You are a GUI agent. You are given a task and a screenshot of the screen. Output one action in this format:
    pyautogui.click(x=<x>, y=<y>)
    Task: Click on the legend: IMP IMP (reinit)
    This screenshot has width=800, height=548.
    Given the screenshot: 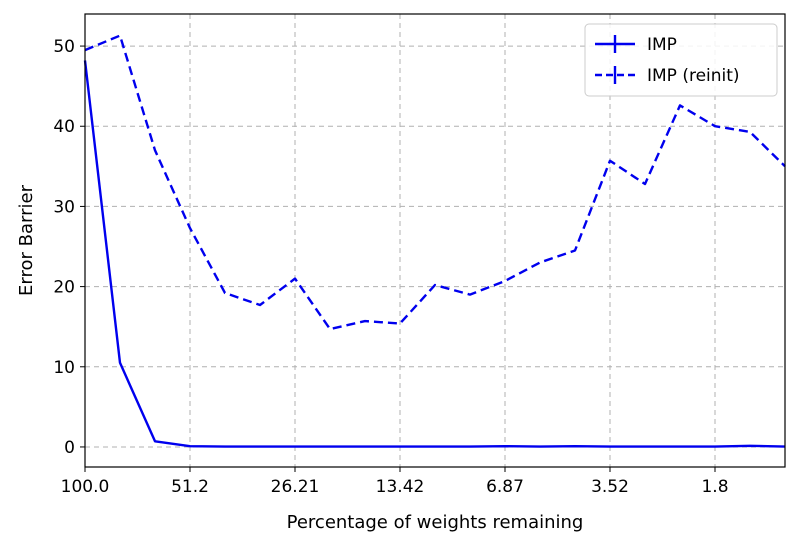 What is the action you would take?
    pyautogui.click(x=681, y=60)
    